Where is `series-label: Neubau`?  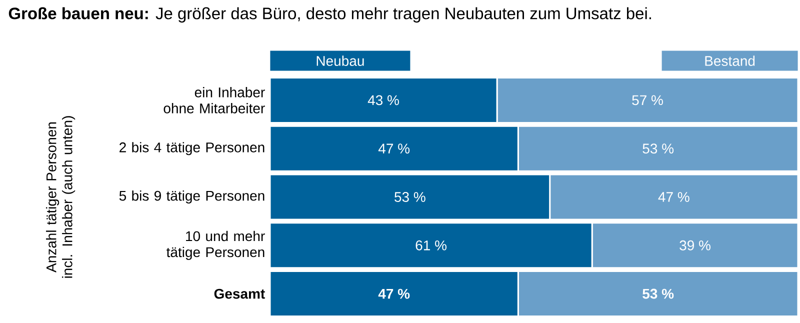 series-label: Neubau is located at coordinates (340, 61).